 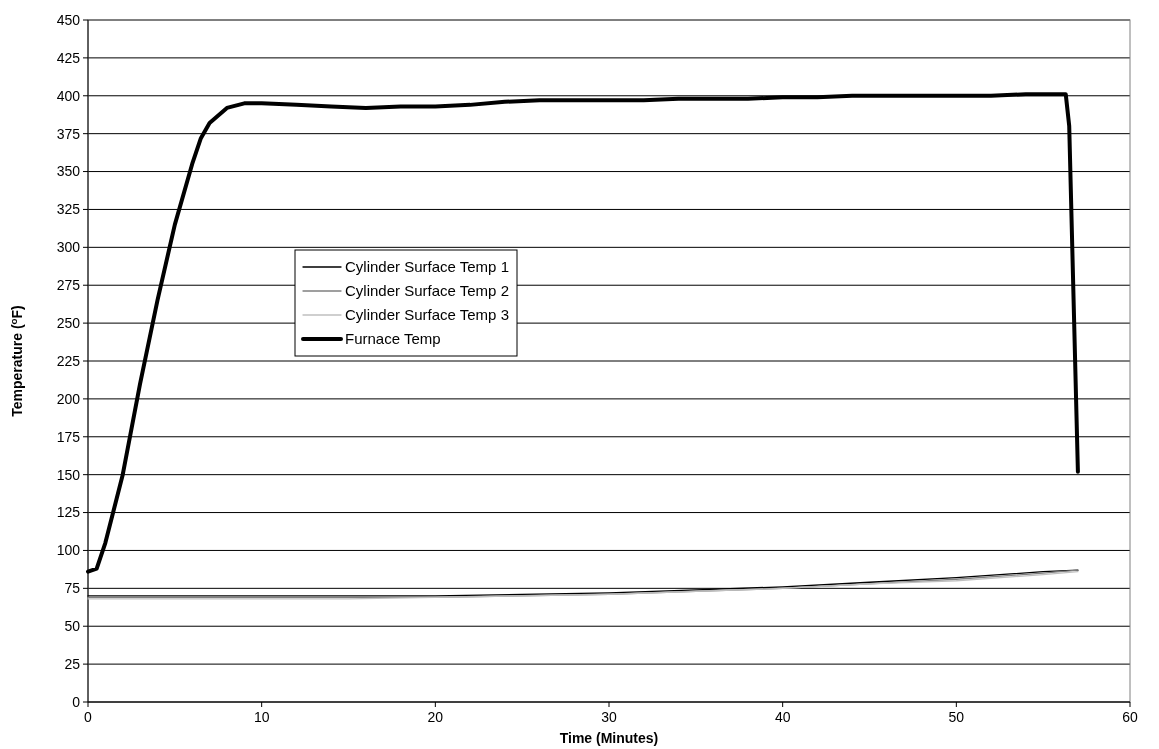 What do you see at coordinates (68, 360) in the screenshot?
I see `y-tick-label: 225` at bounding box center [68, 360].